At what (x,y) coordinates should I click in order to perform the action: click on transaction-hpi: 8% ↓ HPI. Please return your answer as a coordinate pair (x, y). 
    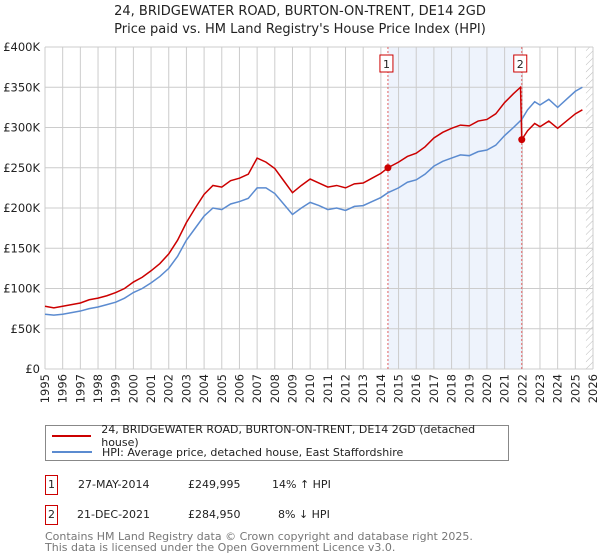
    Looking at the image, I should click on (304, 514).